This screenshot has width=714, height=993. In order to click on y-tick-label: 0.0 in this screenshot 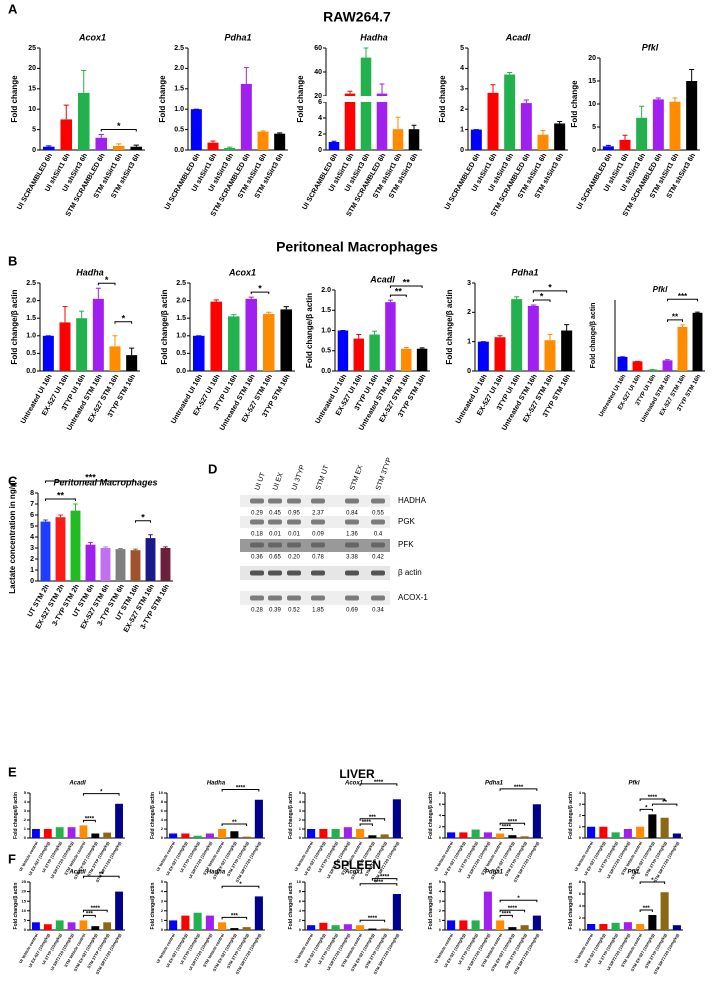, I will do `click(31, 371)`.